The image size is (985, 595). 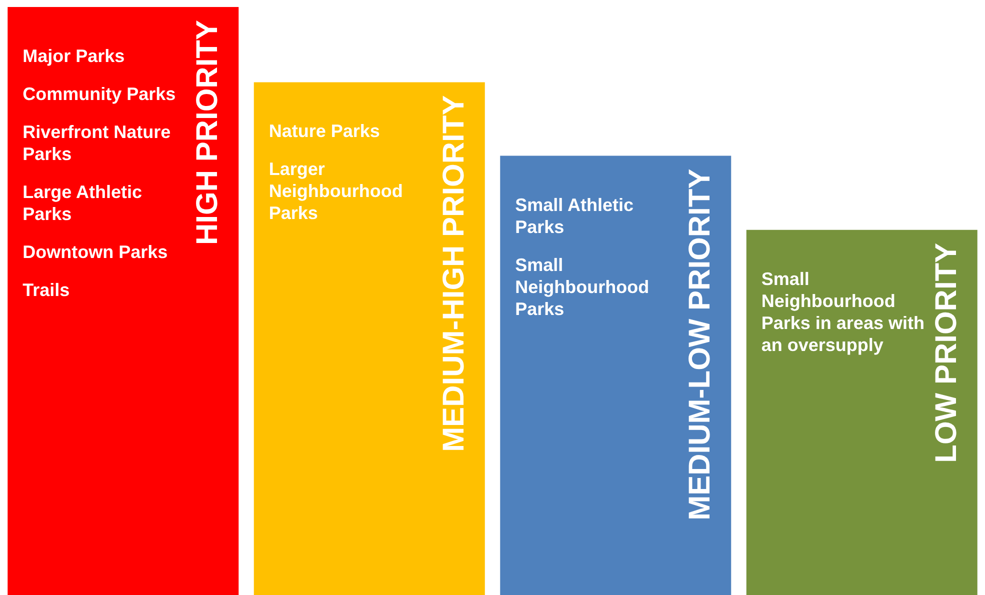 What do you see at coordinates (99, 173) in the screenshot?
I see `annotation: Major Parks Community Parks Riverfront Nature Parks Large Athletic Parks Downtown Parks Trails` at bounding box center [99, 173].